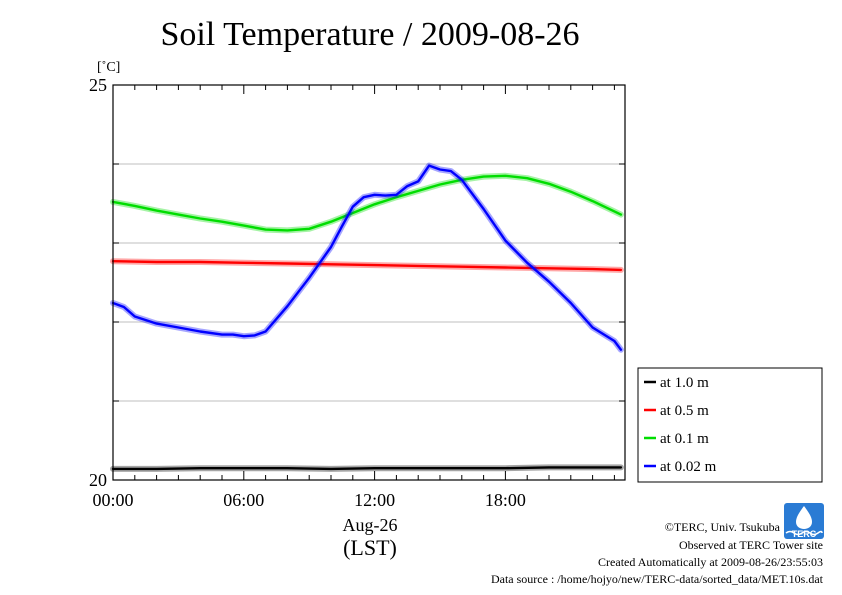 The width and height of the screenshot is (842, 595). What do you see at coordinates (243, 500) in the screenshot?
I see `x-tick-label: 06:00` at bounding box center [243, 500].